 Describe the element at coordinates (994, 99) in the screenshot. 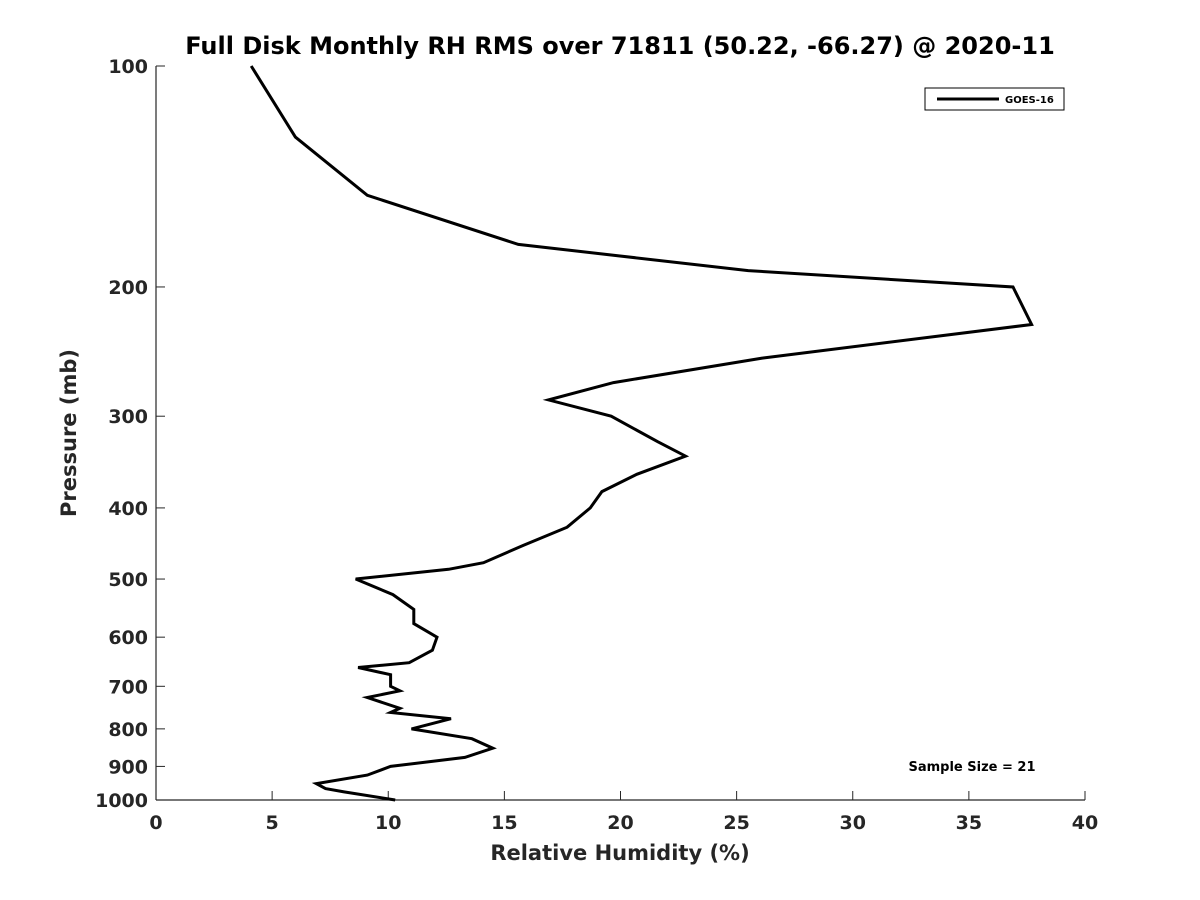

I see `legend: GOES-16` at that location.